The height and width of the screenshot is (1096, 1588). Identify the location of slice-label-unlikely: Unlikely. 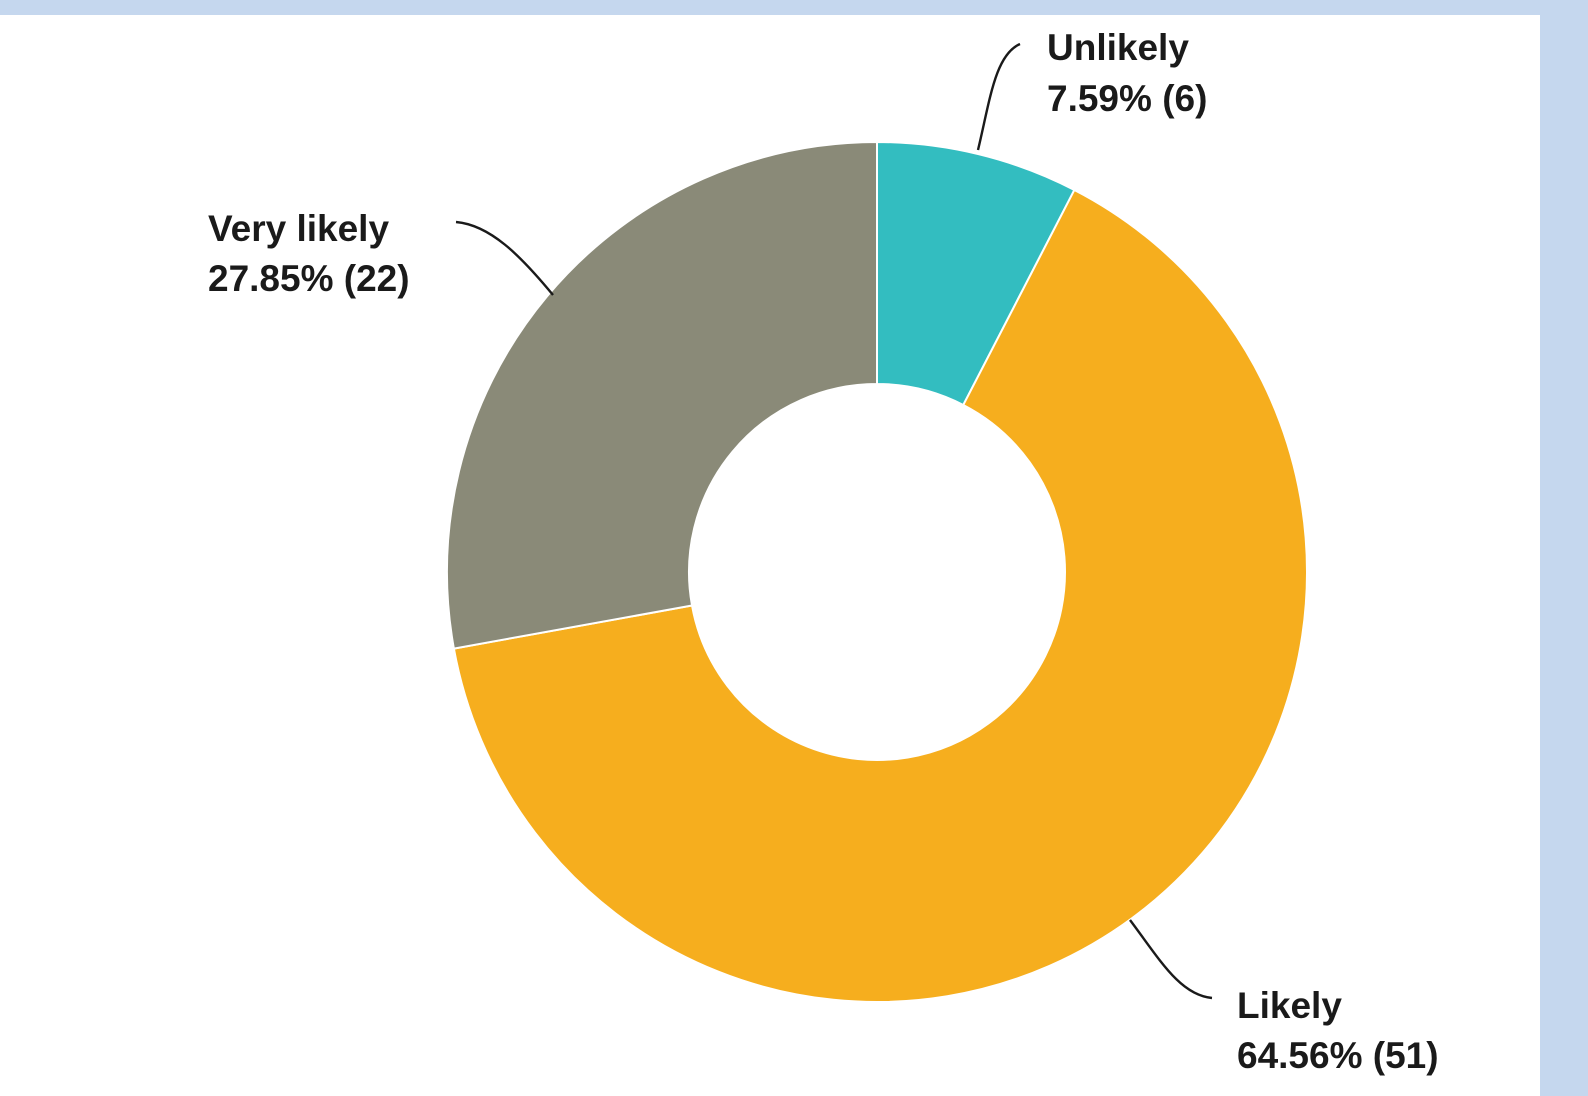
(1118, 47).